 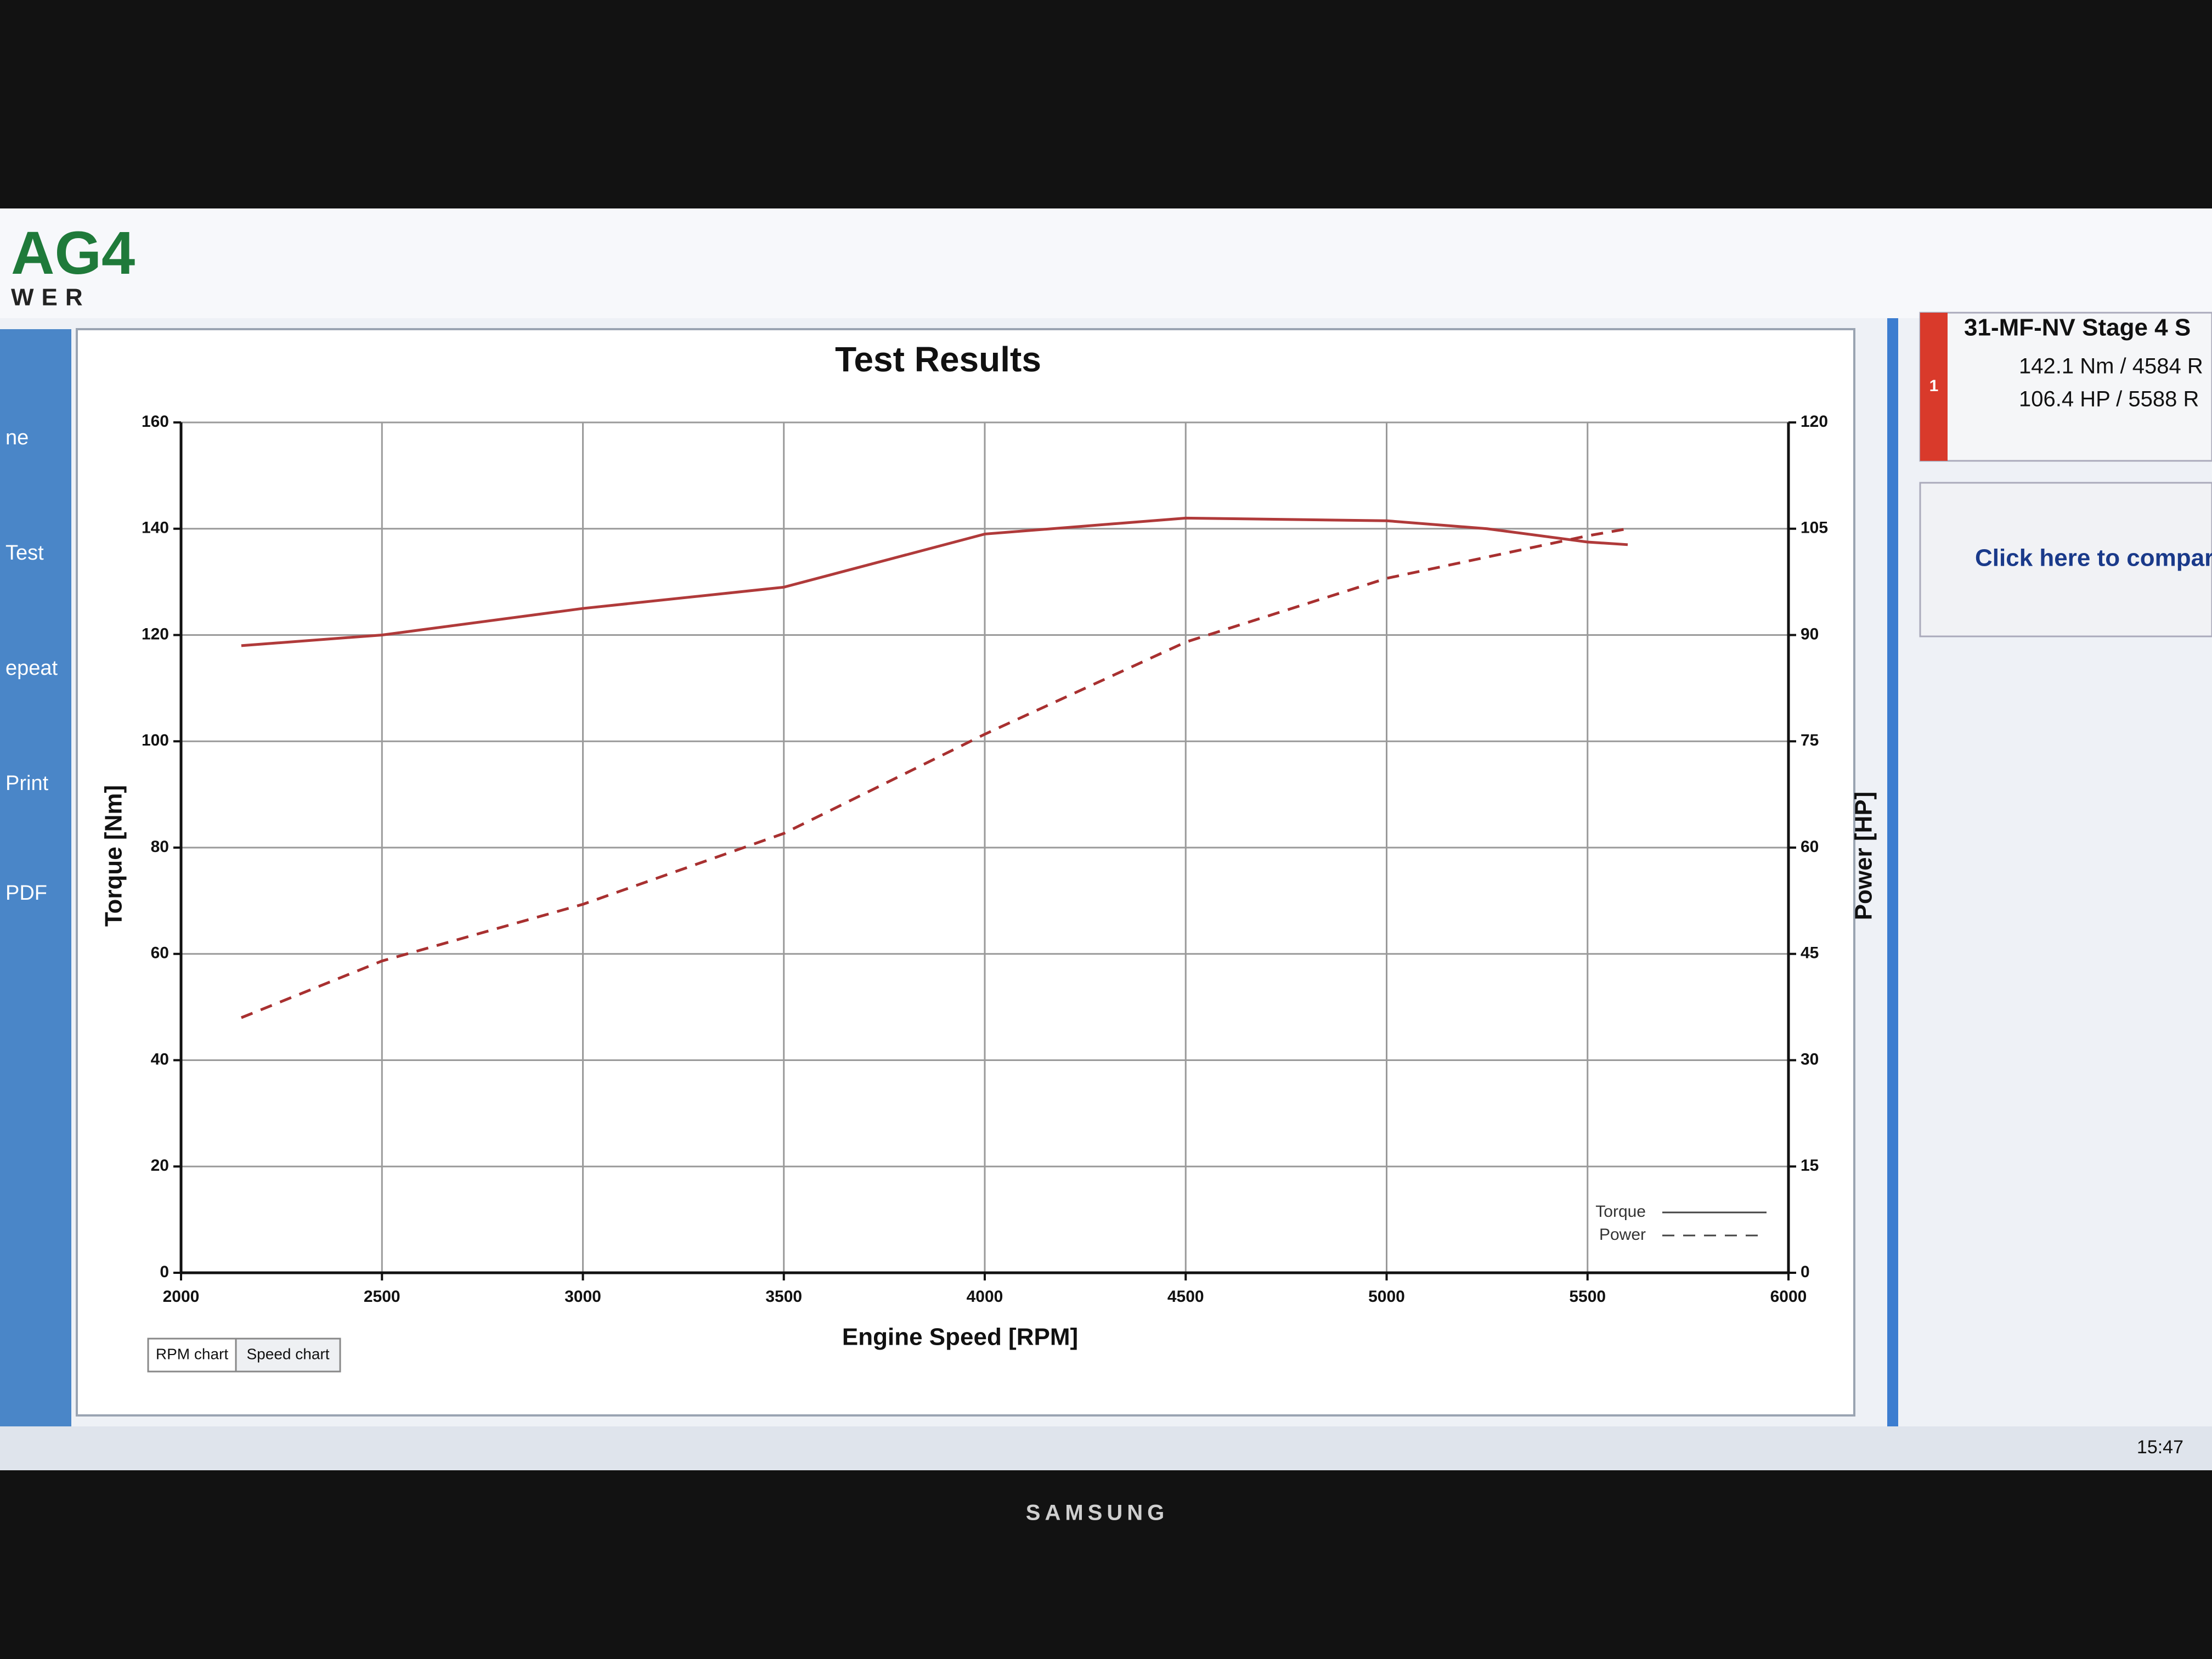 What do you see at coordinates (938, 359) in the screenshot?
I see `chart-title: Test Results` at bounding box center [938, 359].